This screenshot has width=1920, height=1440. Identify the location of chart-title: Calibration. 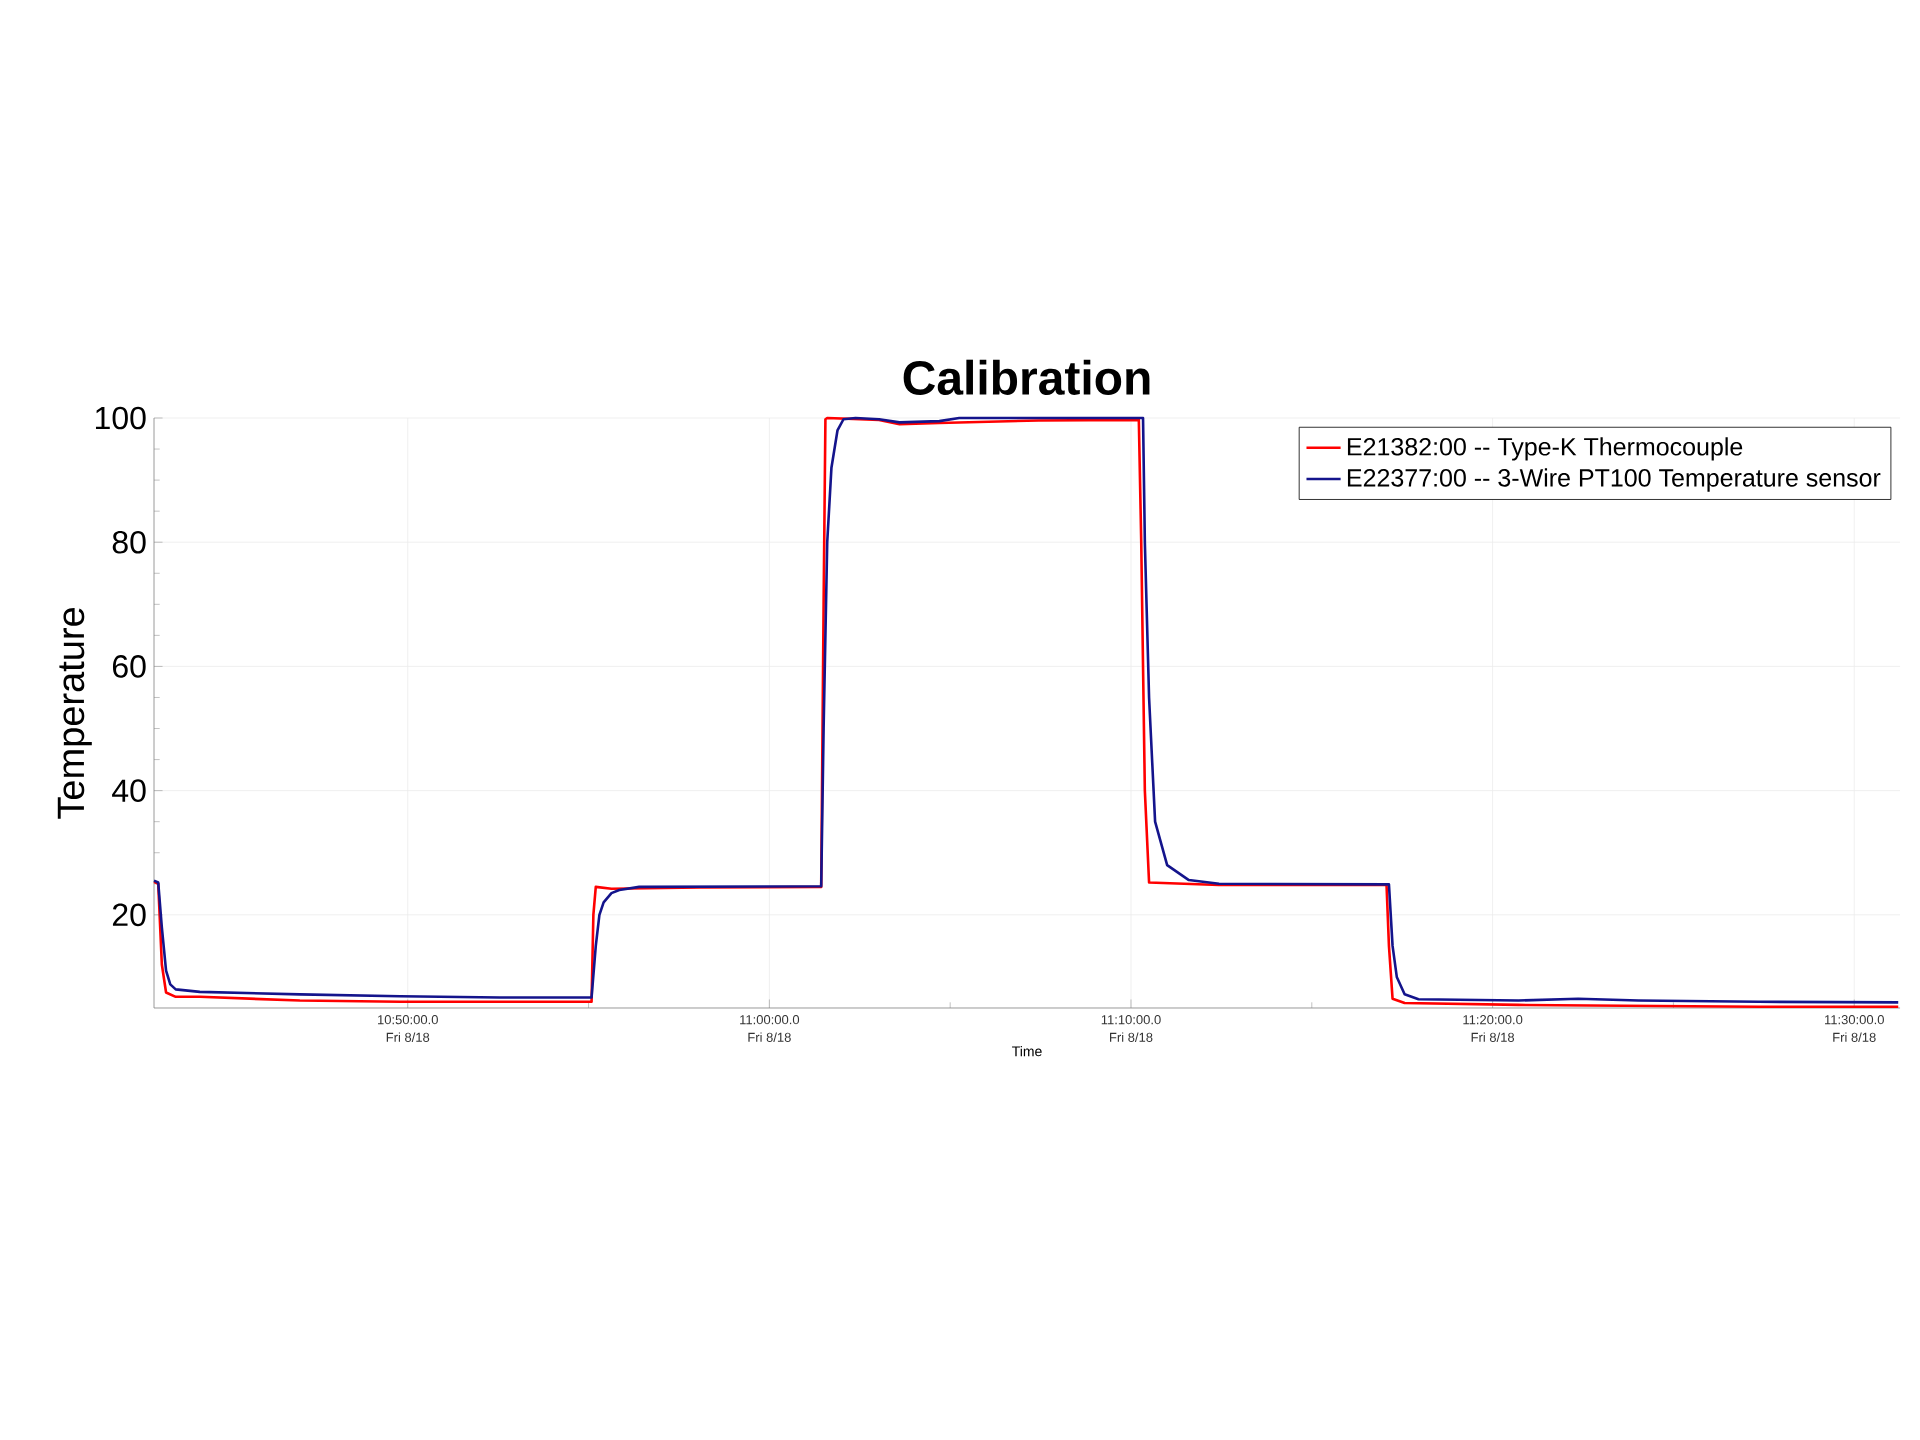
(1026, 377).